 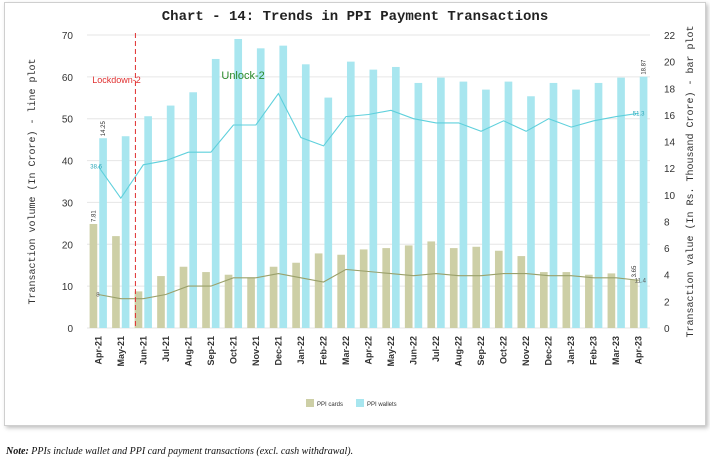 I want to click on x-tick-label: Apr-21, so click(x=98, y=350).